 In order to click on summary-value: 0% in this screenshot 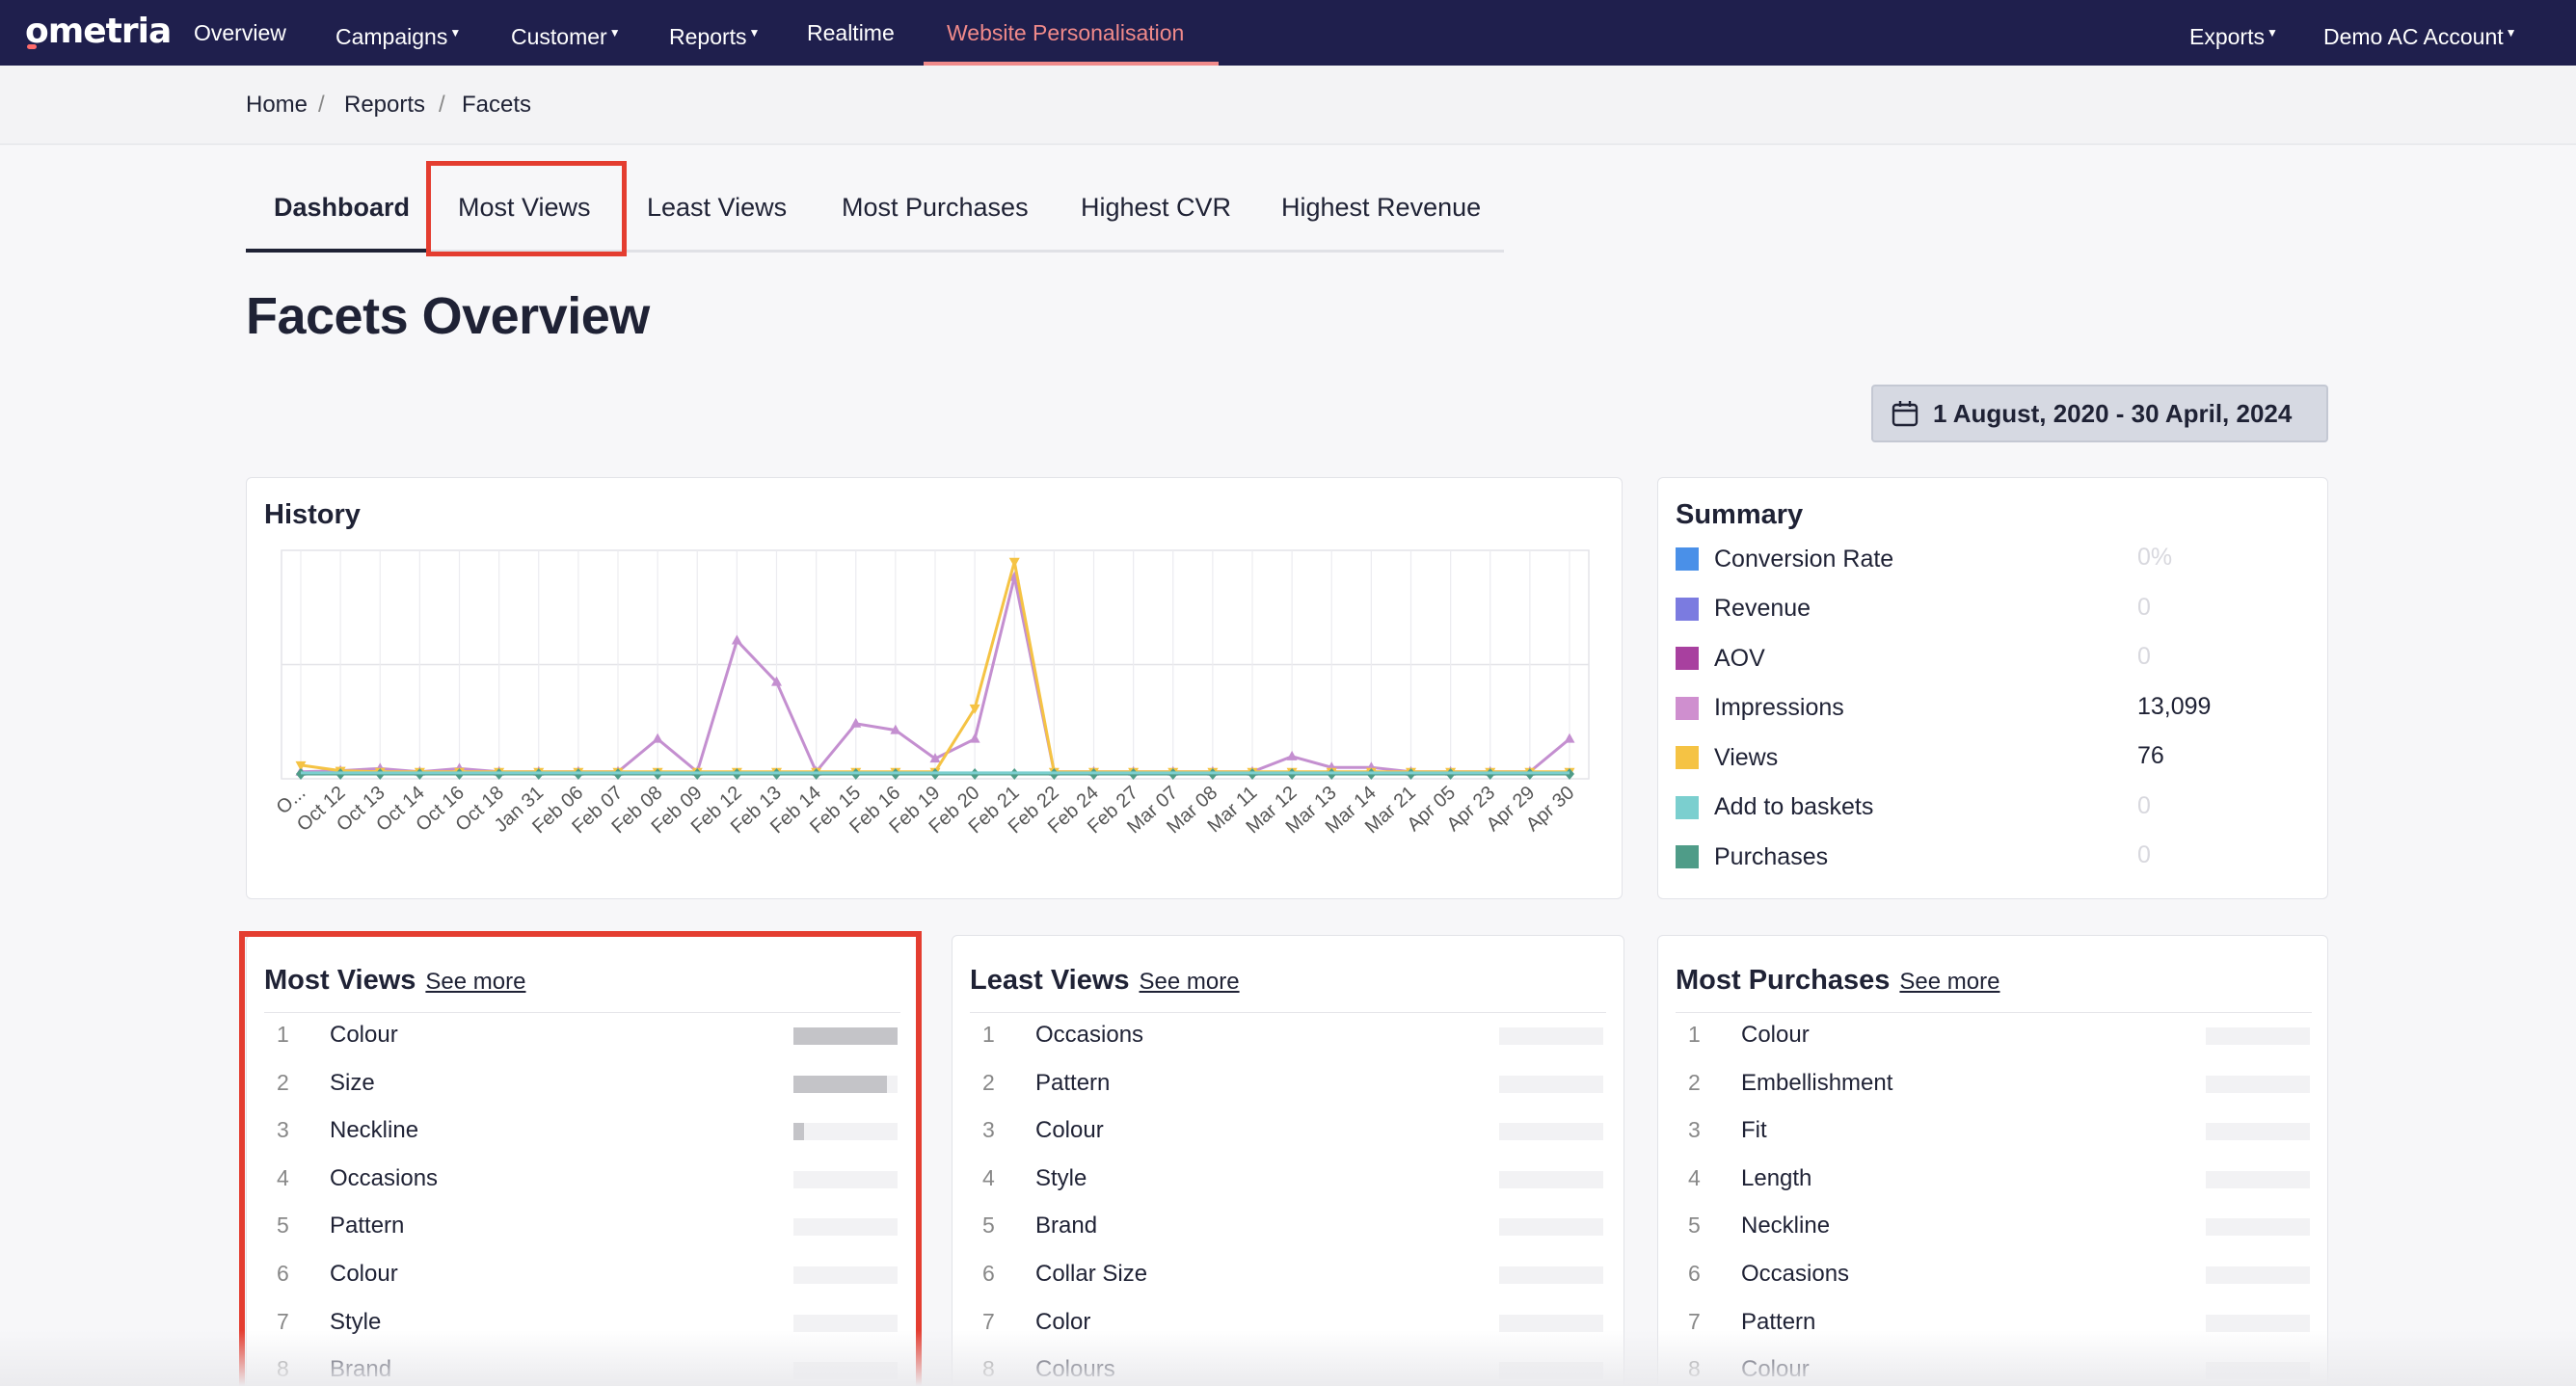, I will do `click(2155, 557)`.